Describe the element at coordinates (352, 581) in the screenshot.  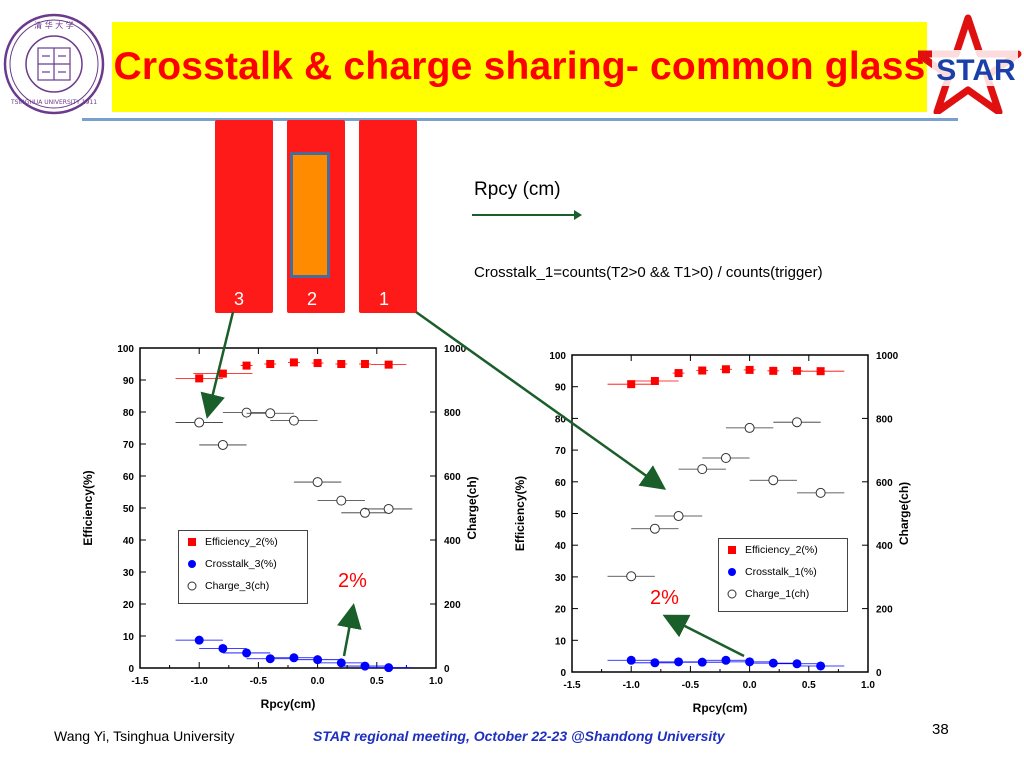
I see `left-chart-annotation: 2%` at that location.